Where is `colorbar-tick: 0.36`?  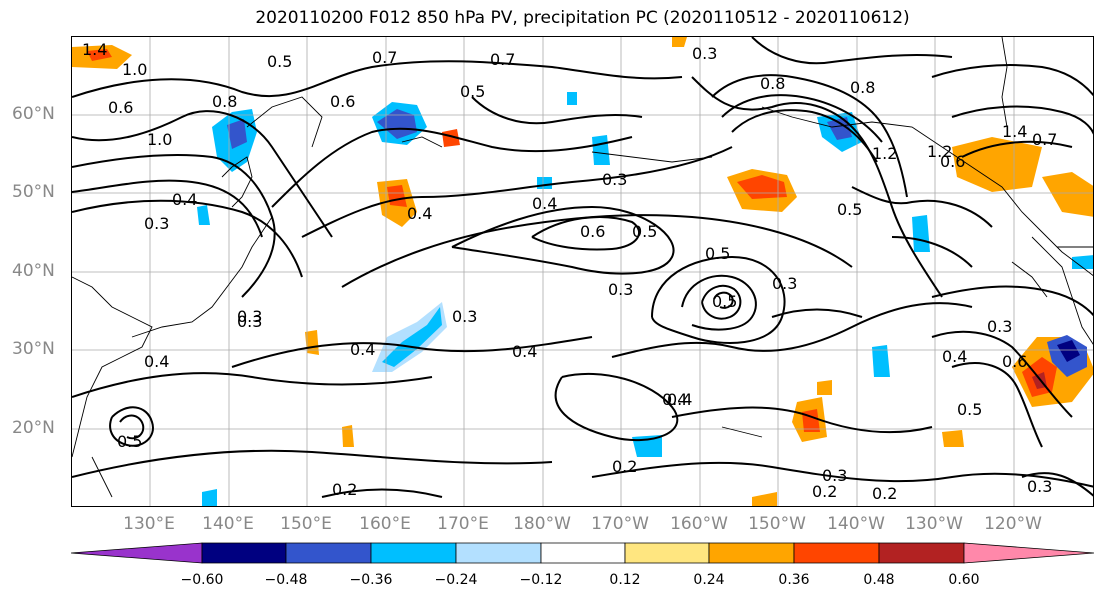
colorbar-tick: 0.36 is located at coordinates (794, 580).